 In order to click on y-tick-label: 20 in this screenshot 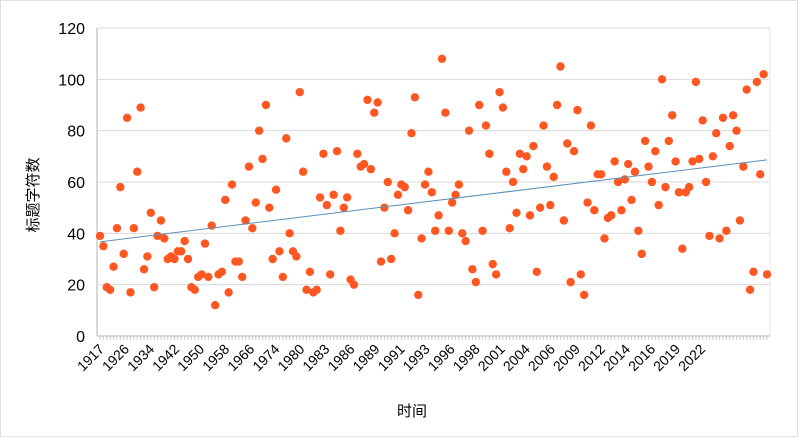, I will do `click(76, 286)`.